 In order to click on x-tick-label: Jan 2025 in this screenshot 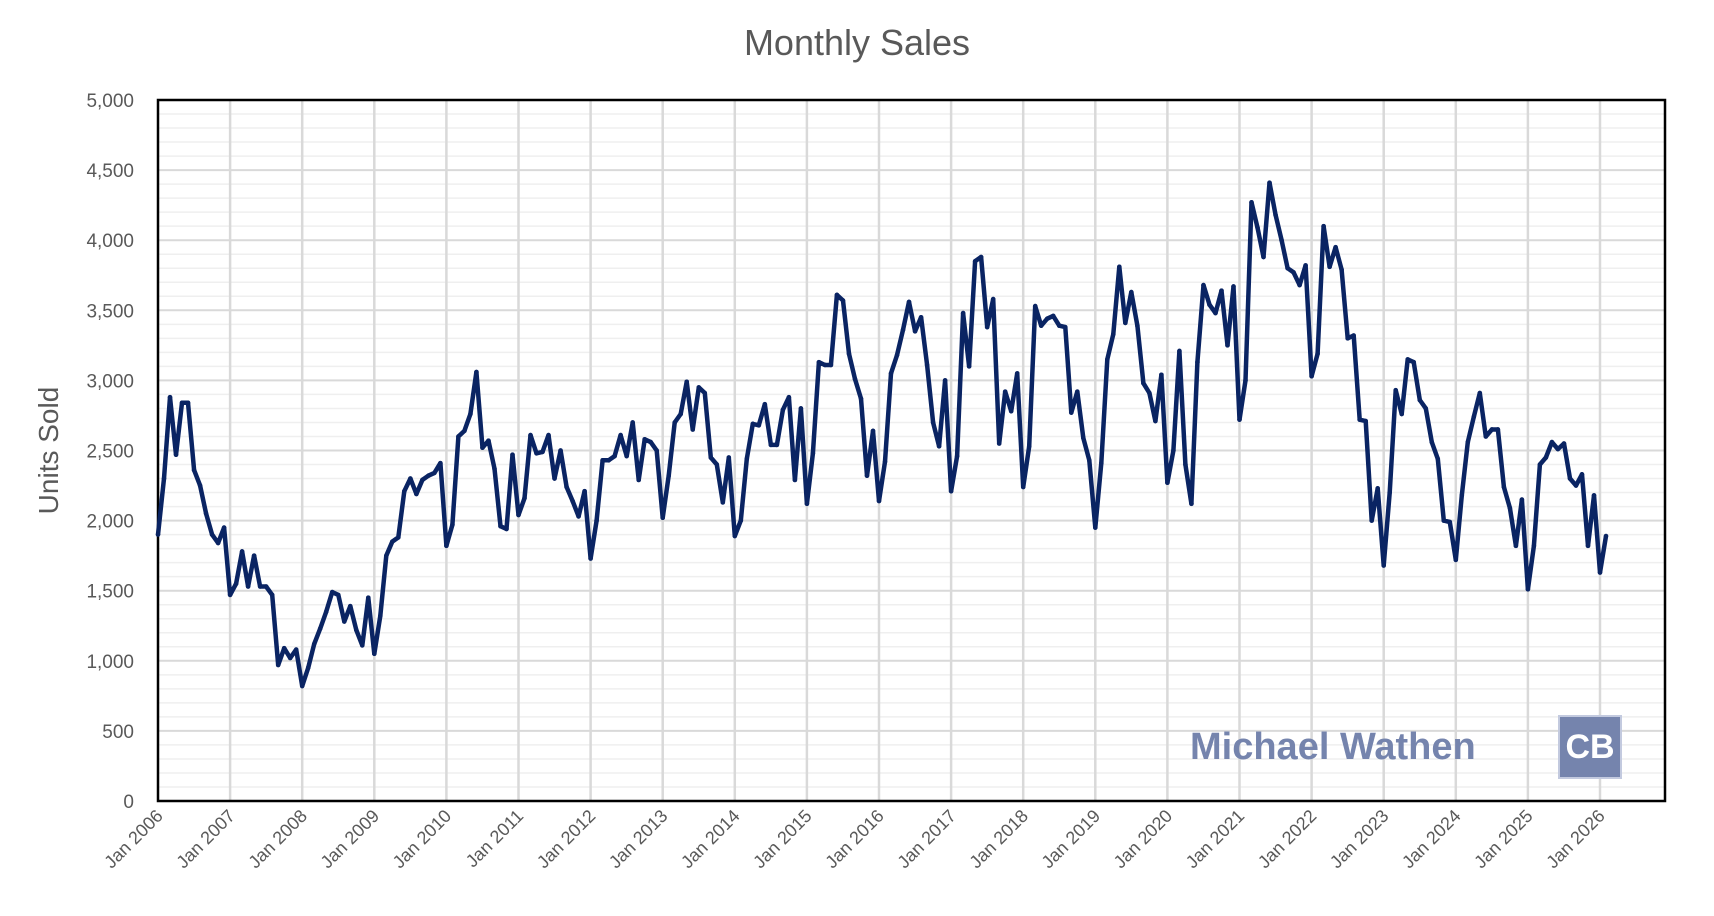, I will do `click(1503, 839)`.